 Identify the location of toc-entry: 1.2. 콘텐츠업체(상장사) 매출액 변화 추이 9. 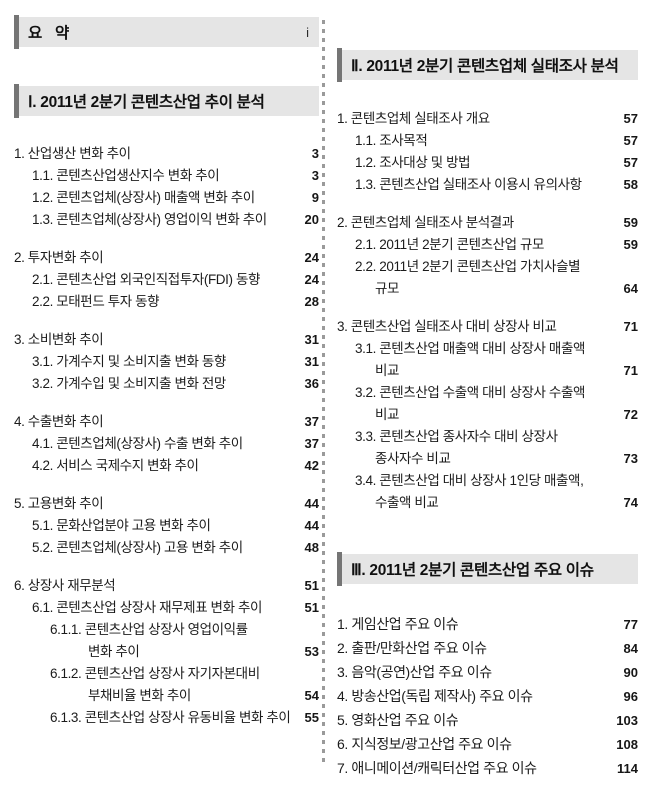
(166, 198).